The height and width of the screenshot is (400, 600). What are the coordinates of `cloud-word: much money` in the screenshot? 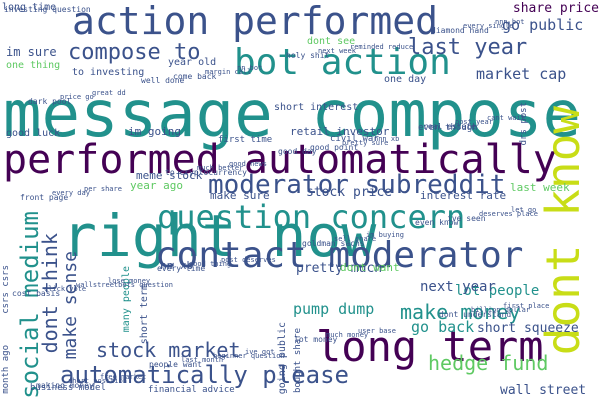 It's located at (347, 335).